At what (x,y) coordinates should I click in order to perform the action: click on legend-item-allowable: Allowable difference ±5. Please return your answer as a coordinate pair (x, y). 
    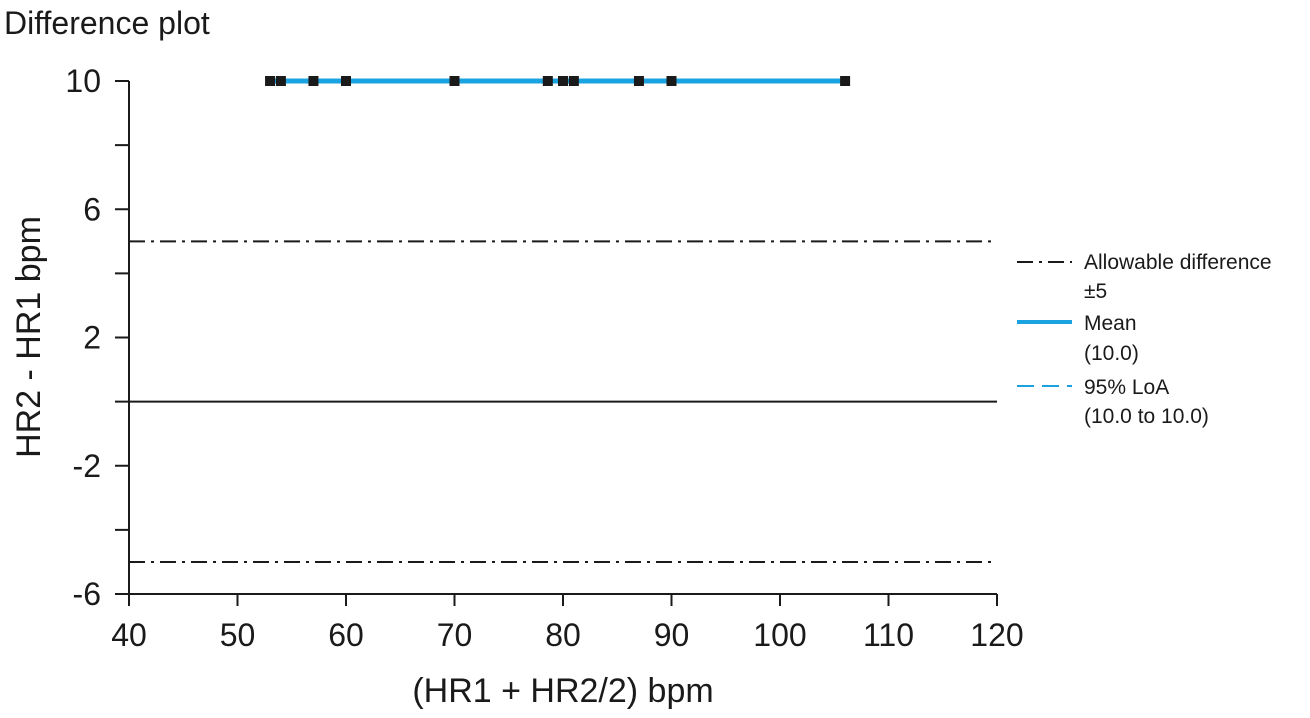
    Looking at the image, I should click on (1144, 277).